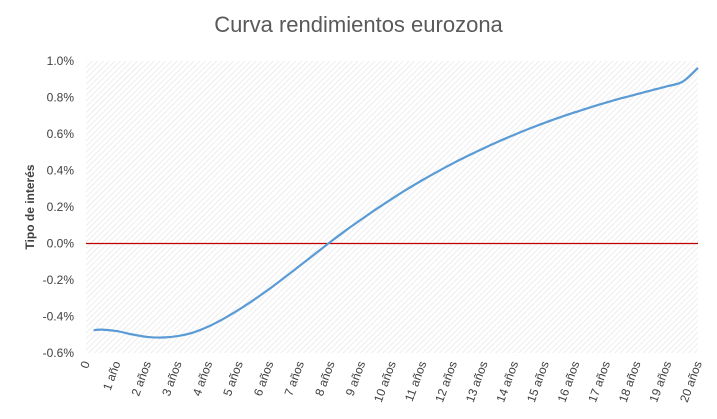 This screenshot has height=419, width=717. I want to click on x-tick-label: 1 año, so click(112, 375).